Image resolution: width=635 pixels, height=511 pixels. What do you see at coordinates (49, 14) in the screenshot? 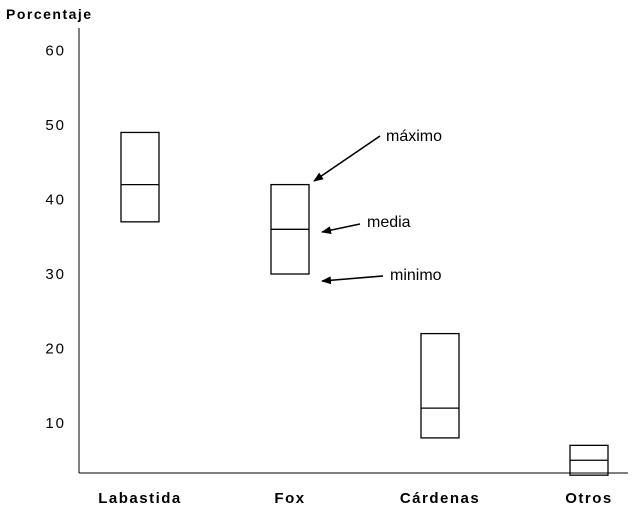
I see `y-axis-label: Porcentaje` at bounding box center [49, 14].